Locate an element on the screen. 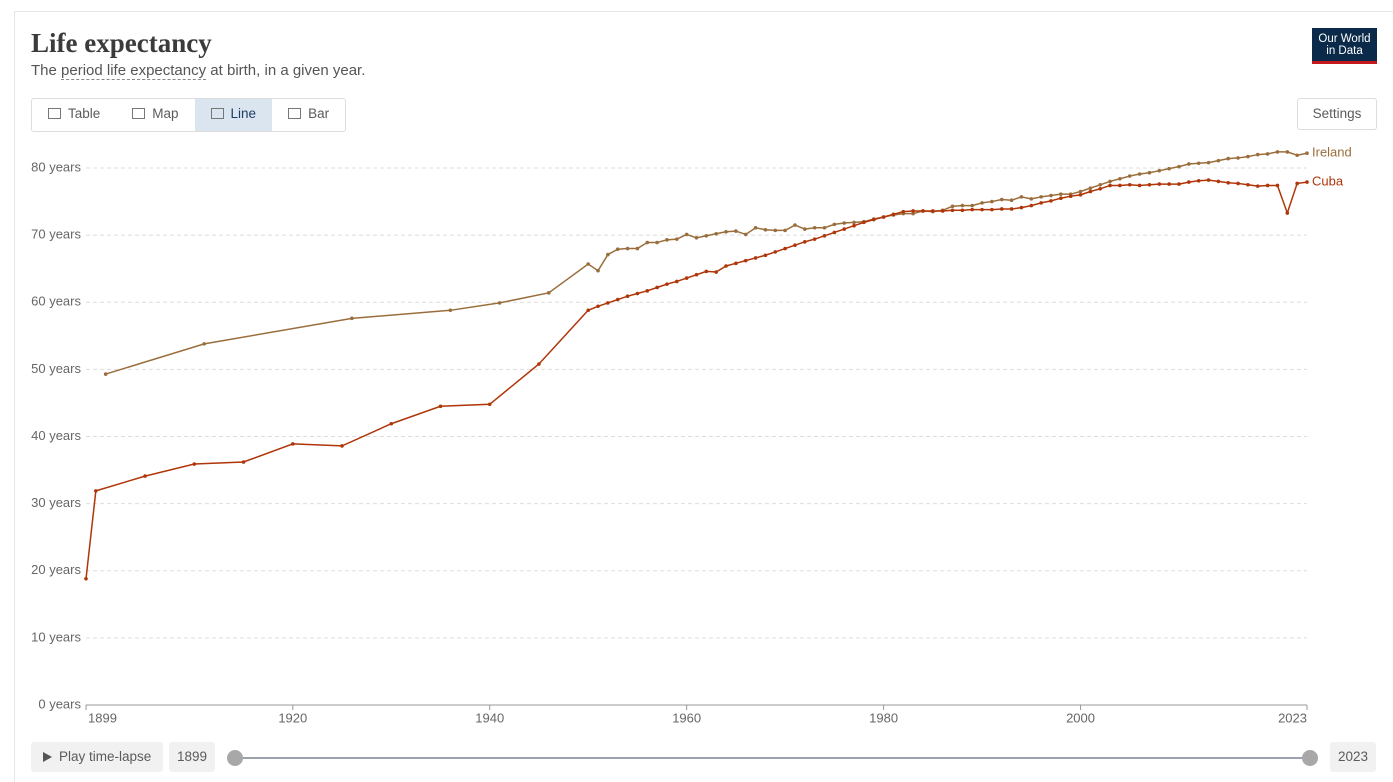 The width and height of the screenshot is (1393, 782). y-tick-label: 30 years is located at coordinates (56, 502).